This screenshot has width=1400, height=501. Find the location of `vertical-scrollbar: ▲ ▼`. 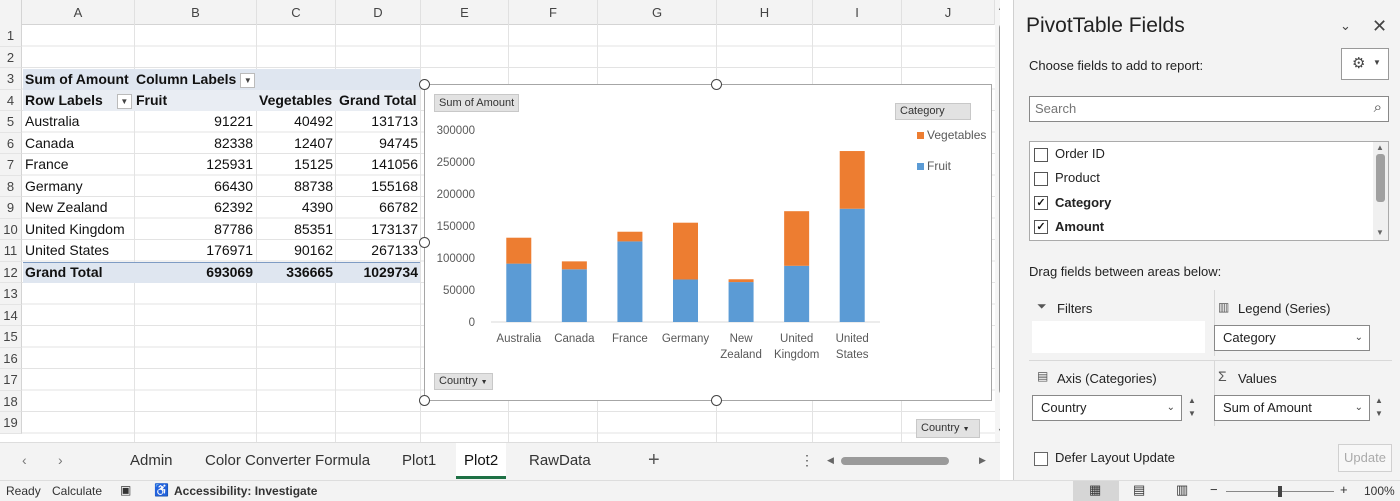

vertical-scrollbar: ▲ ▼ is located at coordinates (997, 221).